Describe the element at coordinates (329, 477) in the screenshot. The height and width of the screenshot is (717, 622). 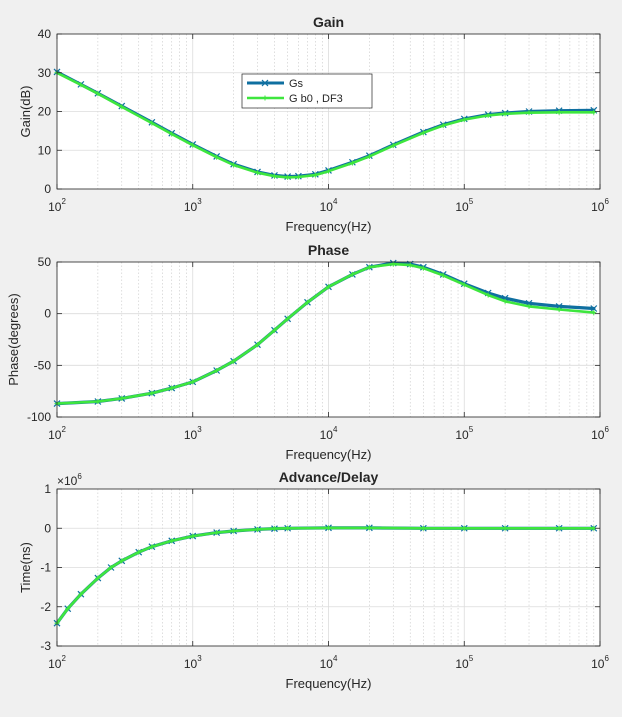
I see `chart-title: Advance/Delay` at that location.